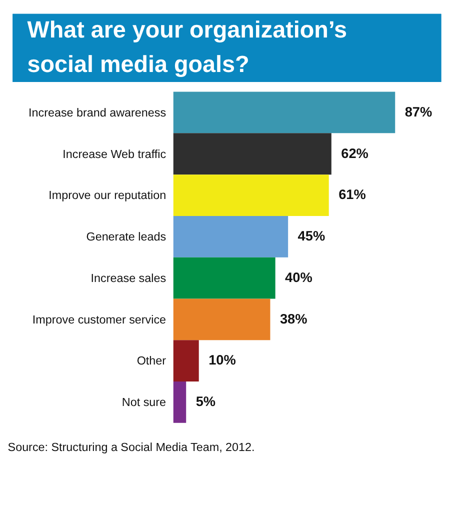 The image size is (449, 517). Describe the element at coordinates (298, 277) in the screenshot. I see `data-label: 40%` at that location.